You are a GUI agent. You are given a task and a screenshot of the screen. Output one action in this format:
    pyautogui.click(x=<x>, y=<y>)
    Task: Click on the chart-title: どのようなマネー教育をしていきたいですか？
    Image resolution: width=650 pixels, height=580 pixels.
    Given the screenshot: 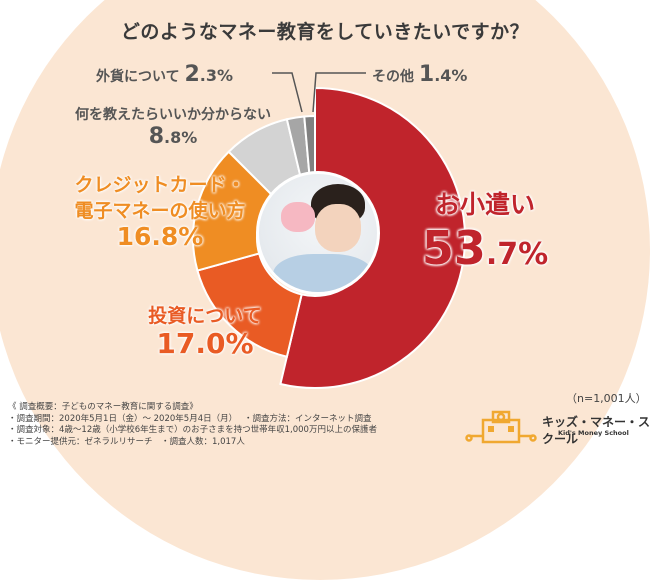 What is the action you would take?
    pyautogui.click(x=325, y=32)
    